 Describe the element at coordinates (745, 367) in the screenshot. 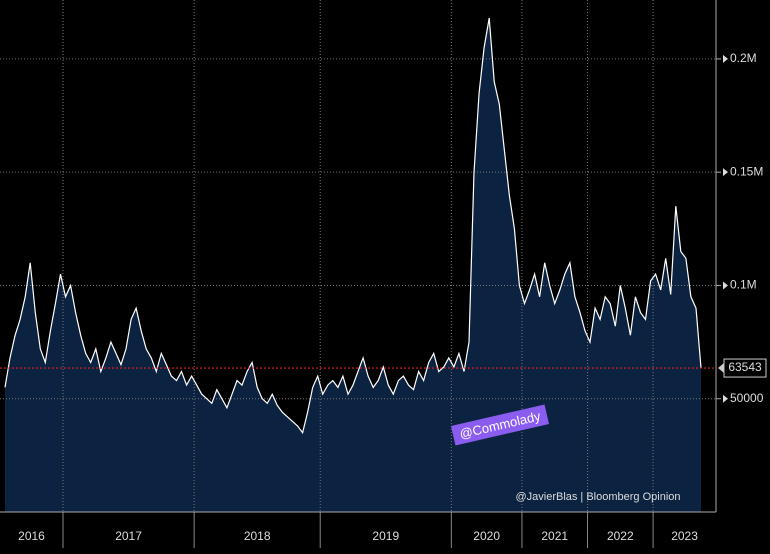

I see `last-value-label: 63543` at that location.